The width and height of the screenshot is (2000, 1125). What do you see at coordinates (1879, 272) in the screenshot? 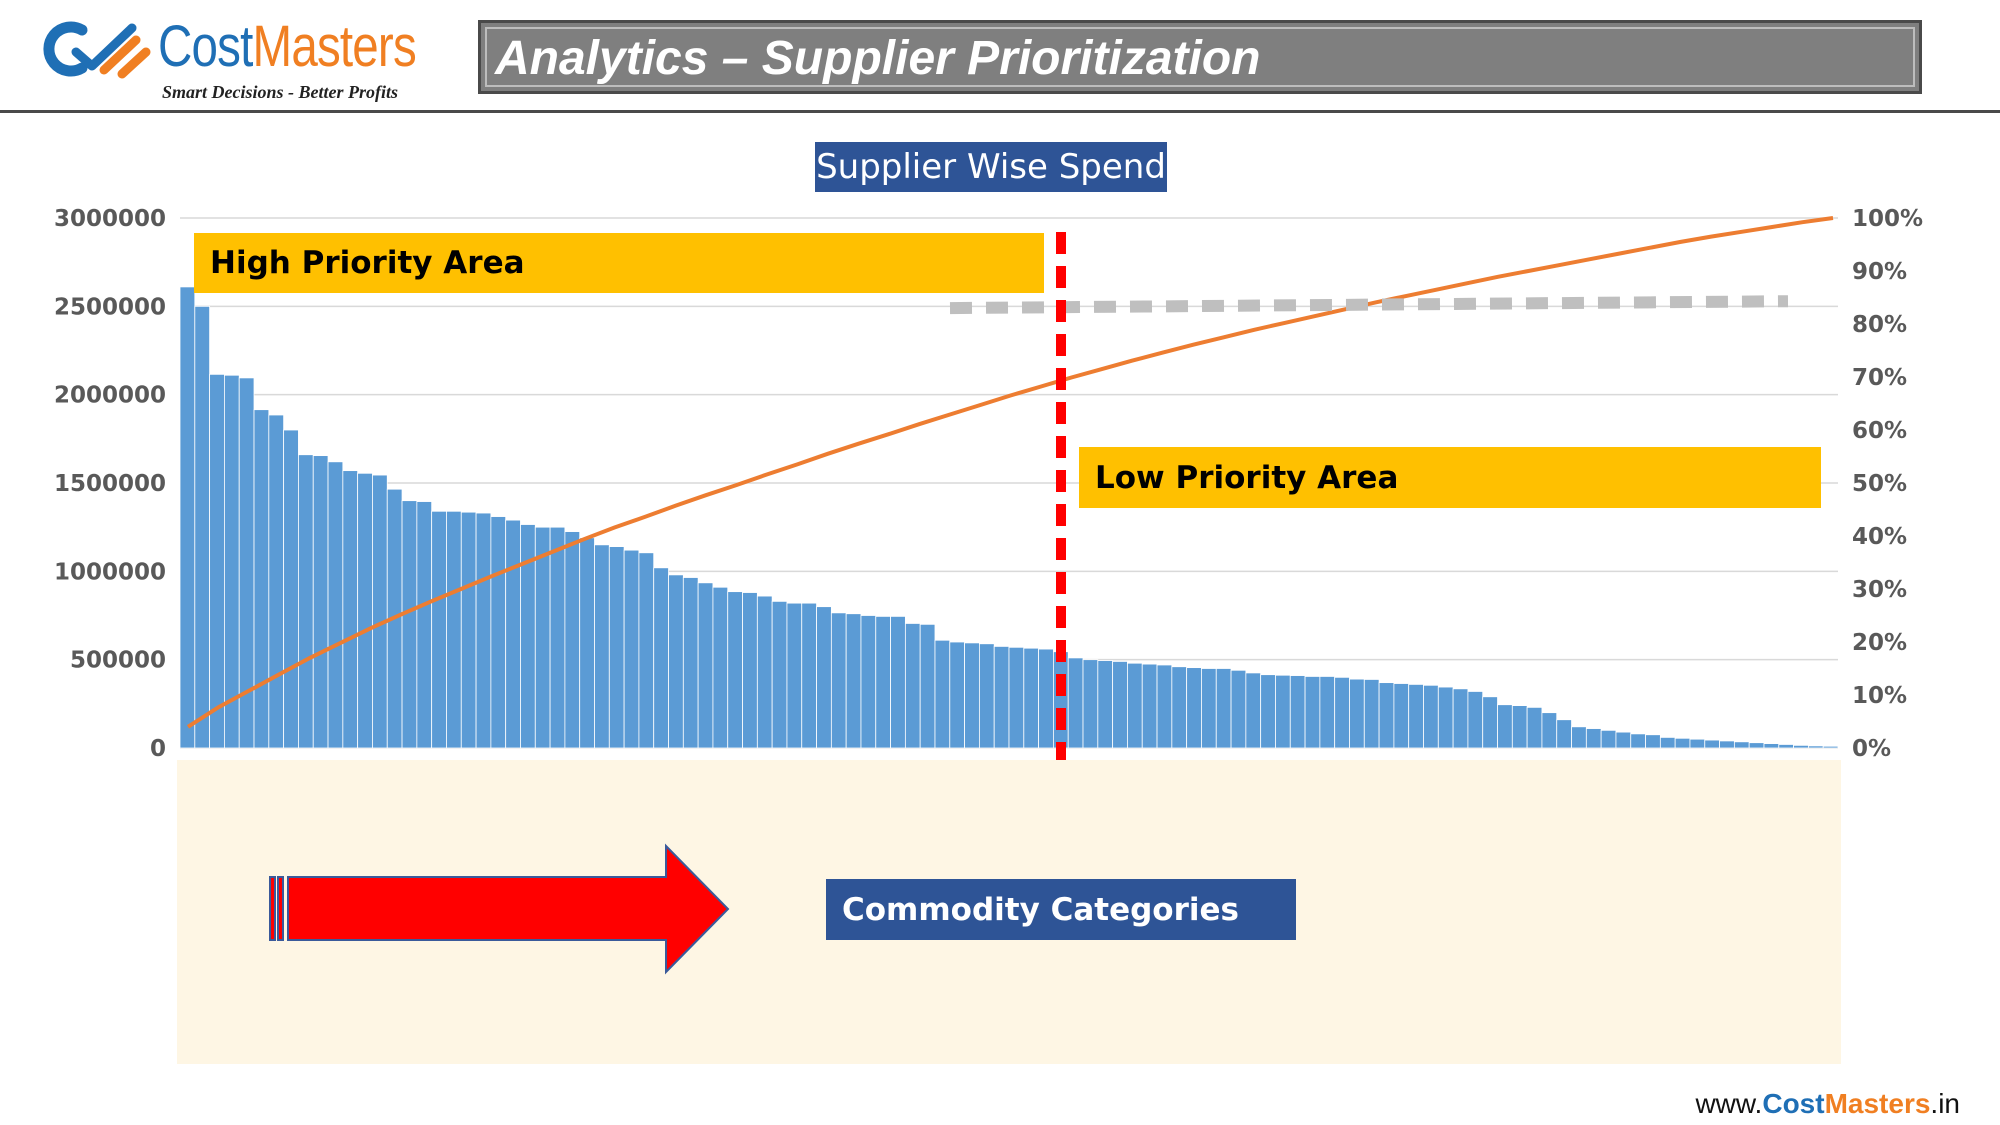
I see `y2-tick-label: 90%` at bounding box center [1879, 272].